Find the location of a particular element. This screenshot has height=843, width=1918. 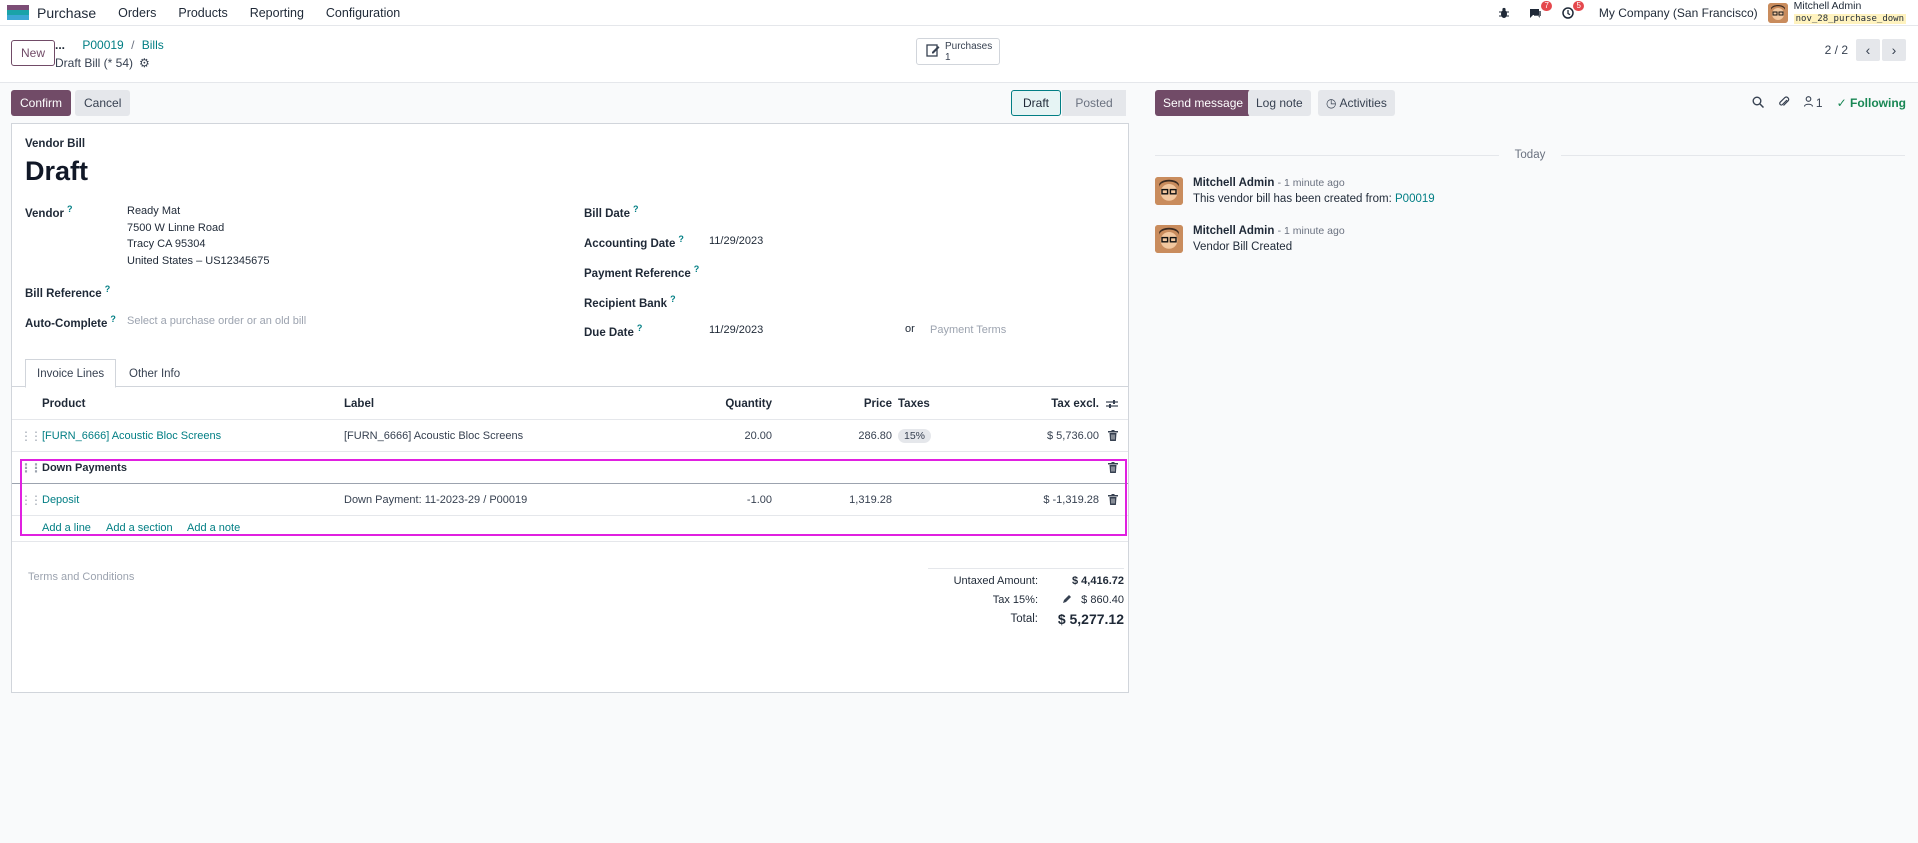

tax-label: Tax 15%: is located at coordinates (1015, 600).